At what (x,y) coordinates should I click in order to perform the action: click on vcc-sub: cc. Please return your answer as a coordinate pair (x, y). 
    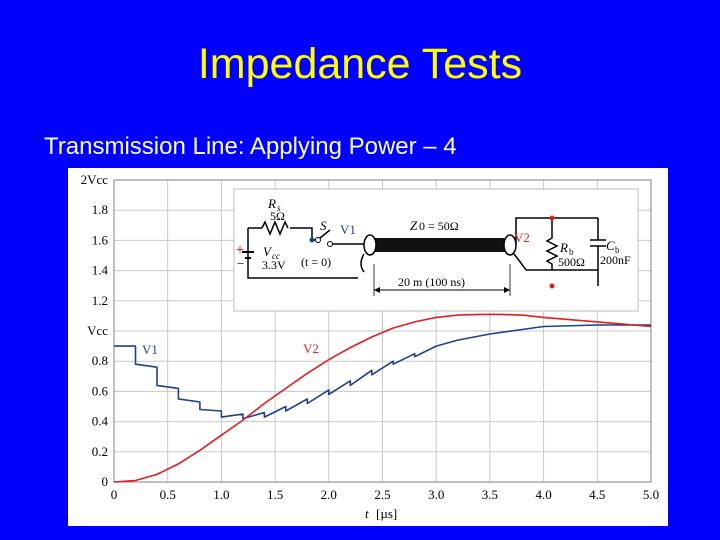
    Looking at the image, I should click on (276, 256).